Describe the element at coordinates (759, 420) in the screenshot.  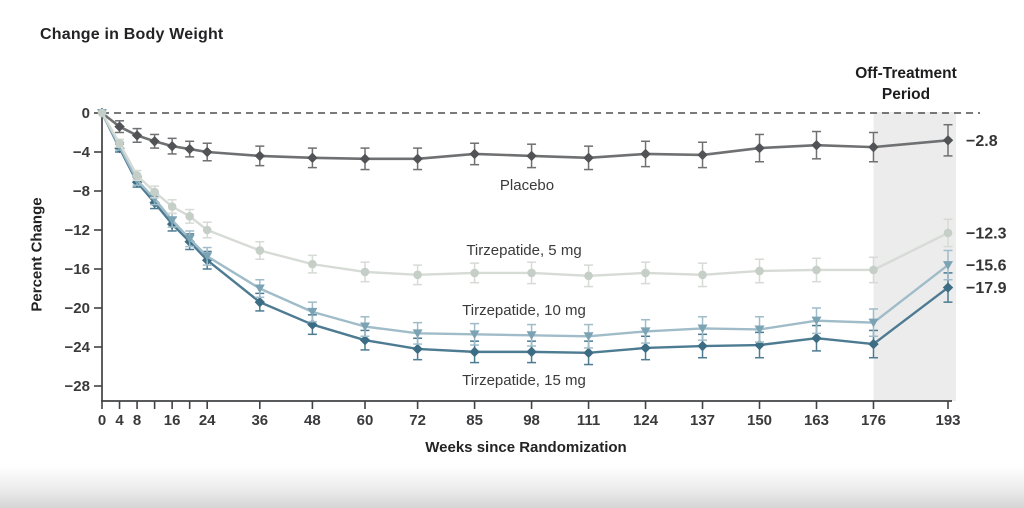
I see `x-tick-label: 150` at that location.